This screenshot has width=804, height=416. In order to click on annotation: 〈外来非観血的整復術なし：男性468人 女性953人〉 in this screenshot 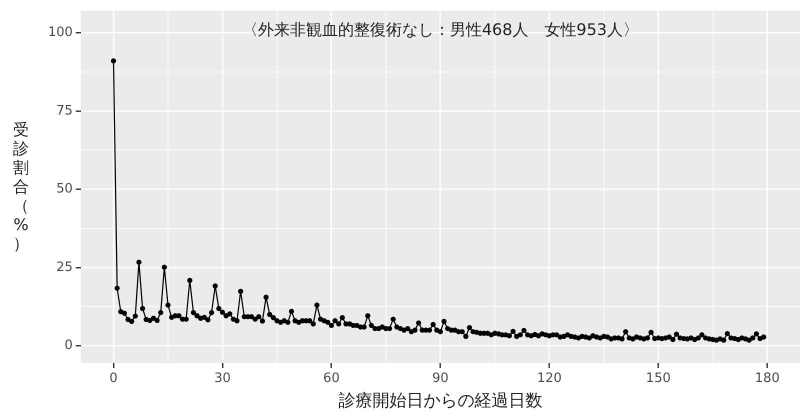, I will do `click(440, 29)`.